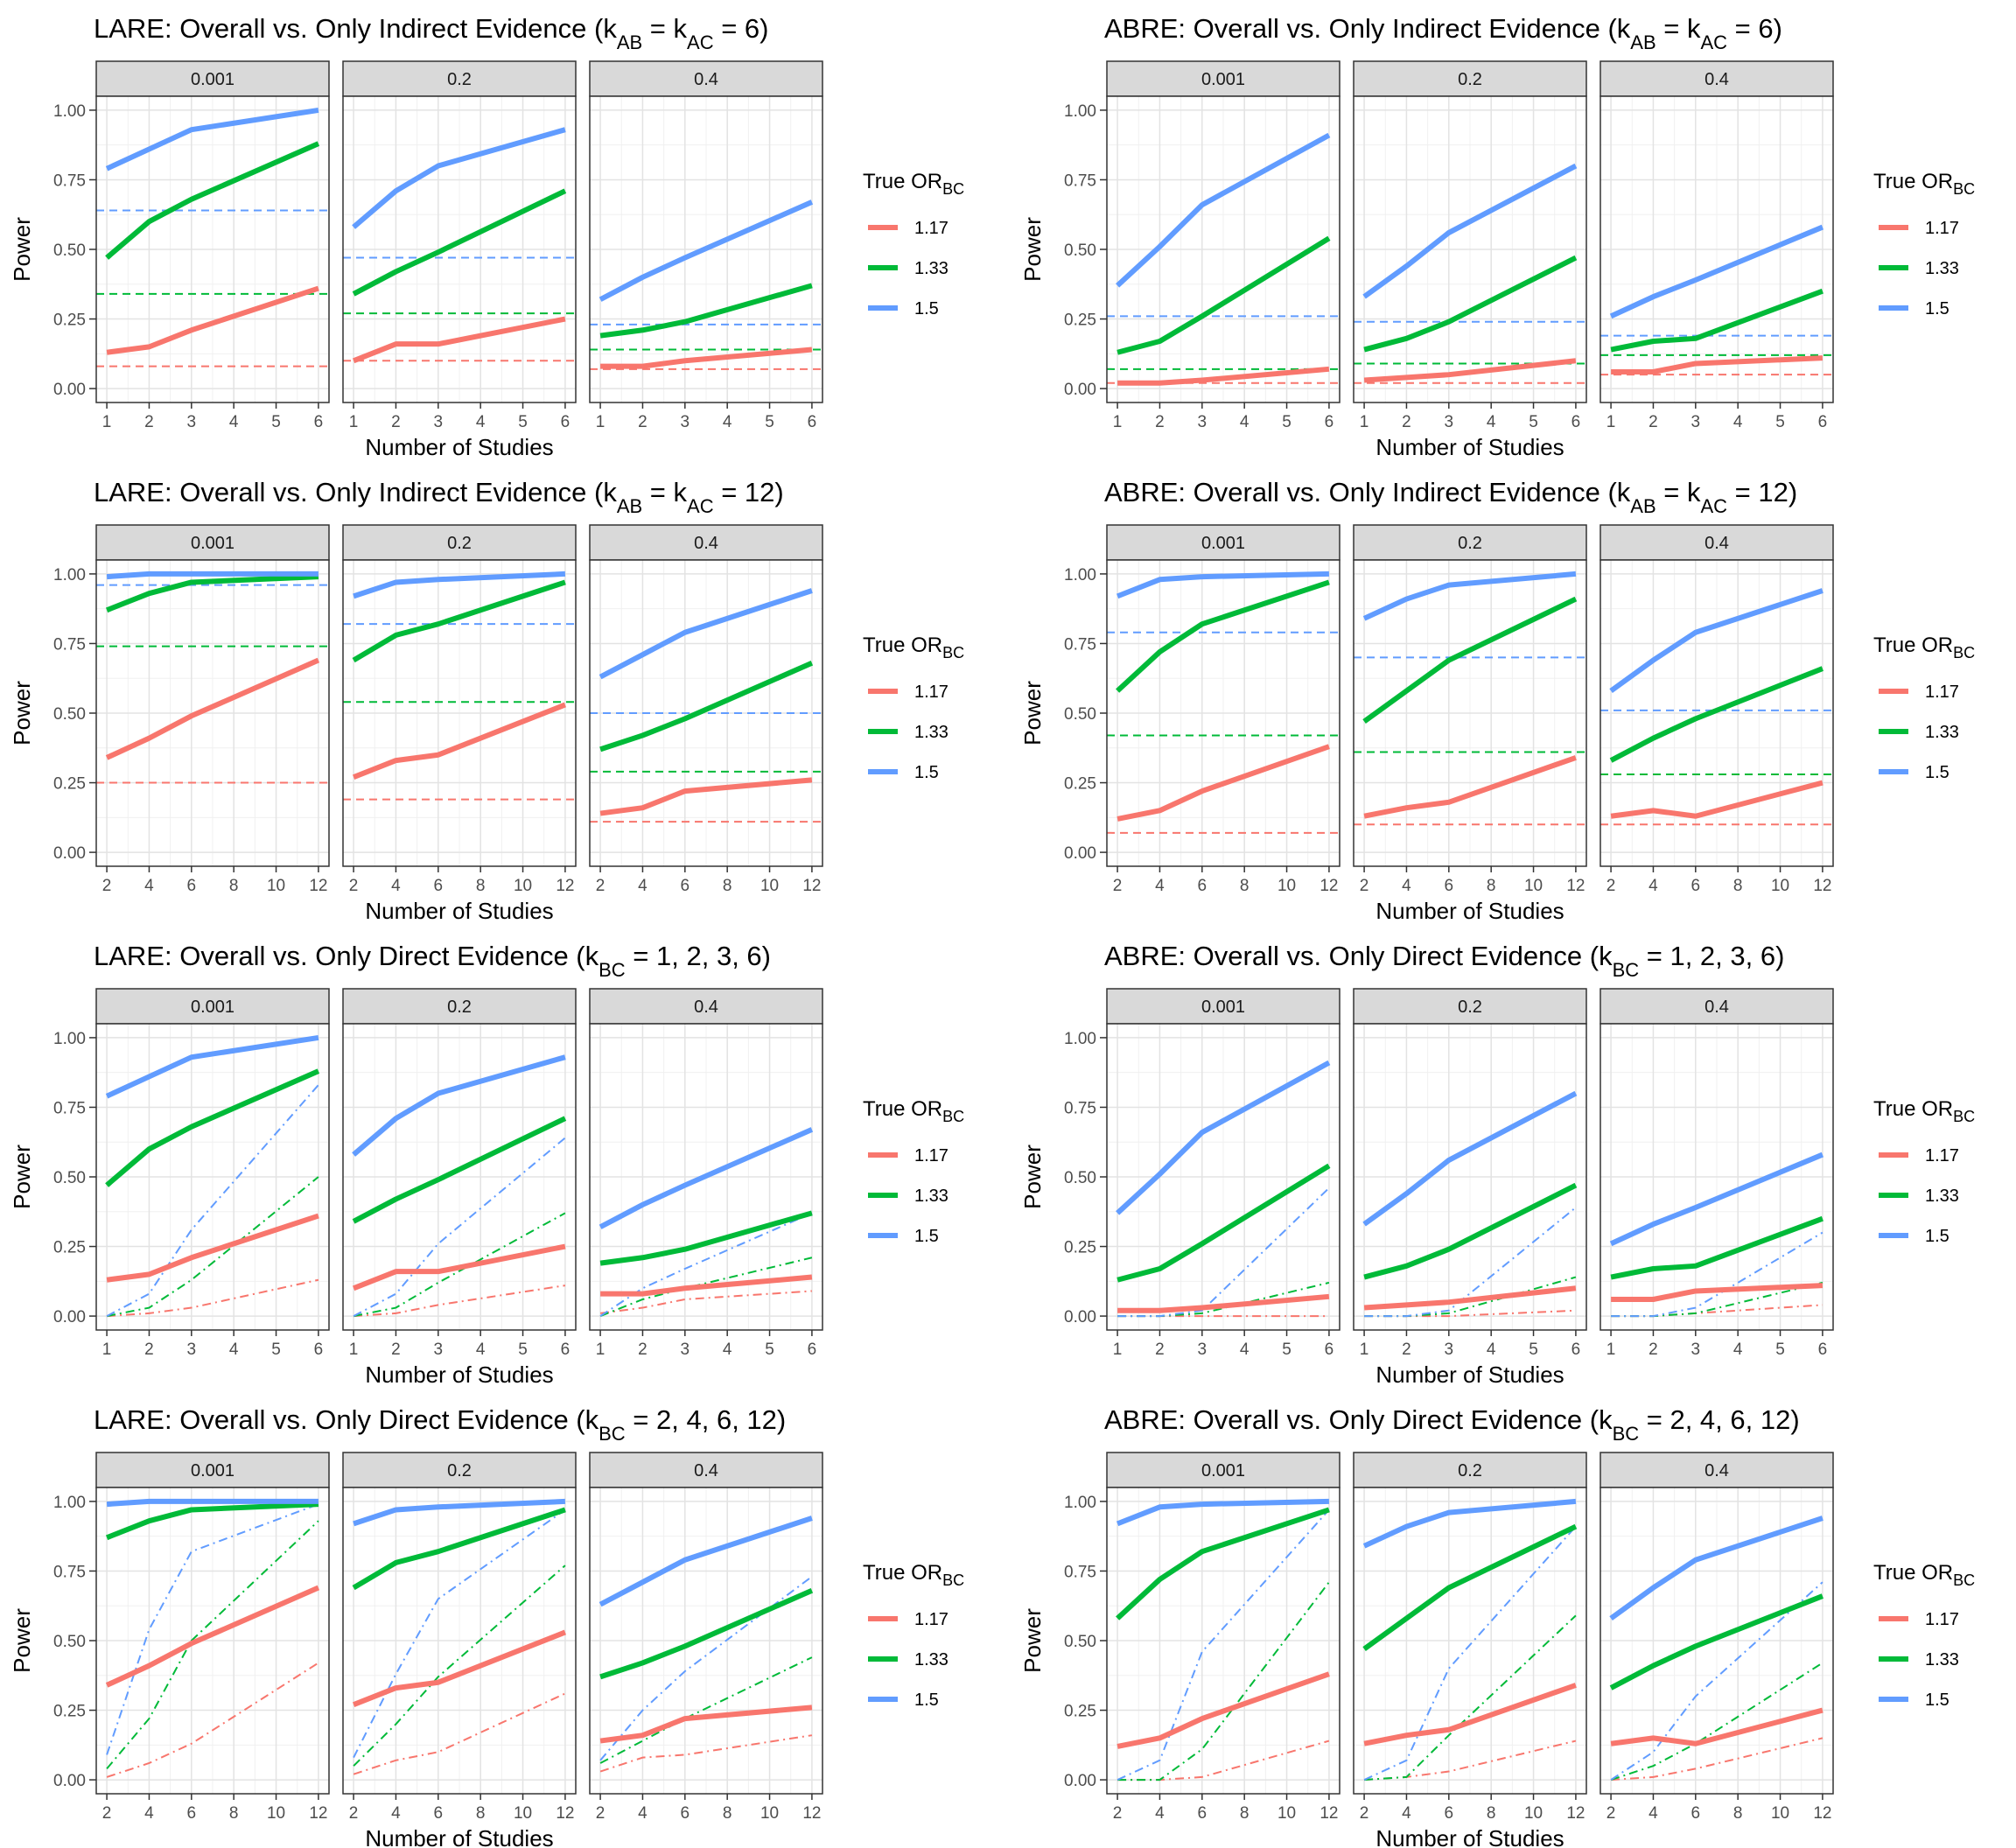  I want to click on legend-label: 1.5, so click(1937, 1236).